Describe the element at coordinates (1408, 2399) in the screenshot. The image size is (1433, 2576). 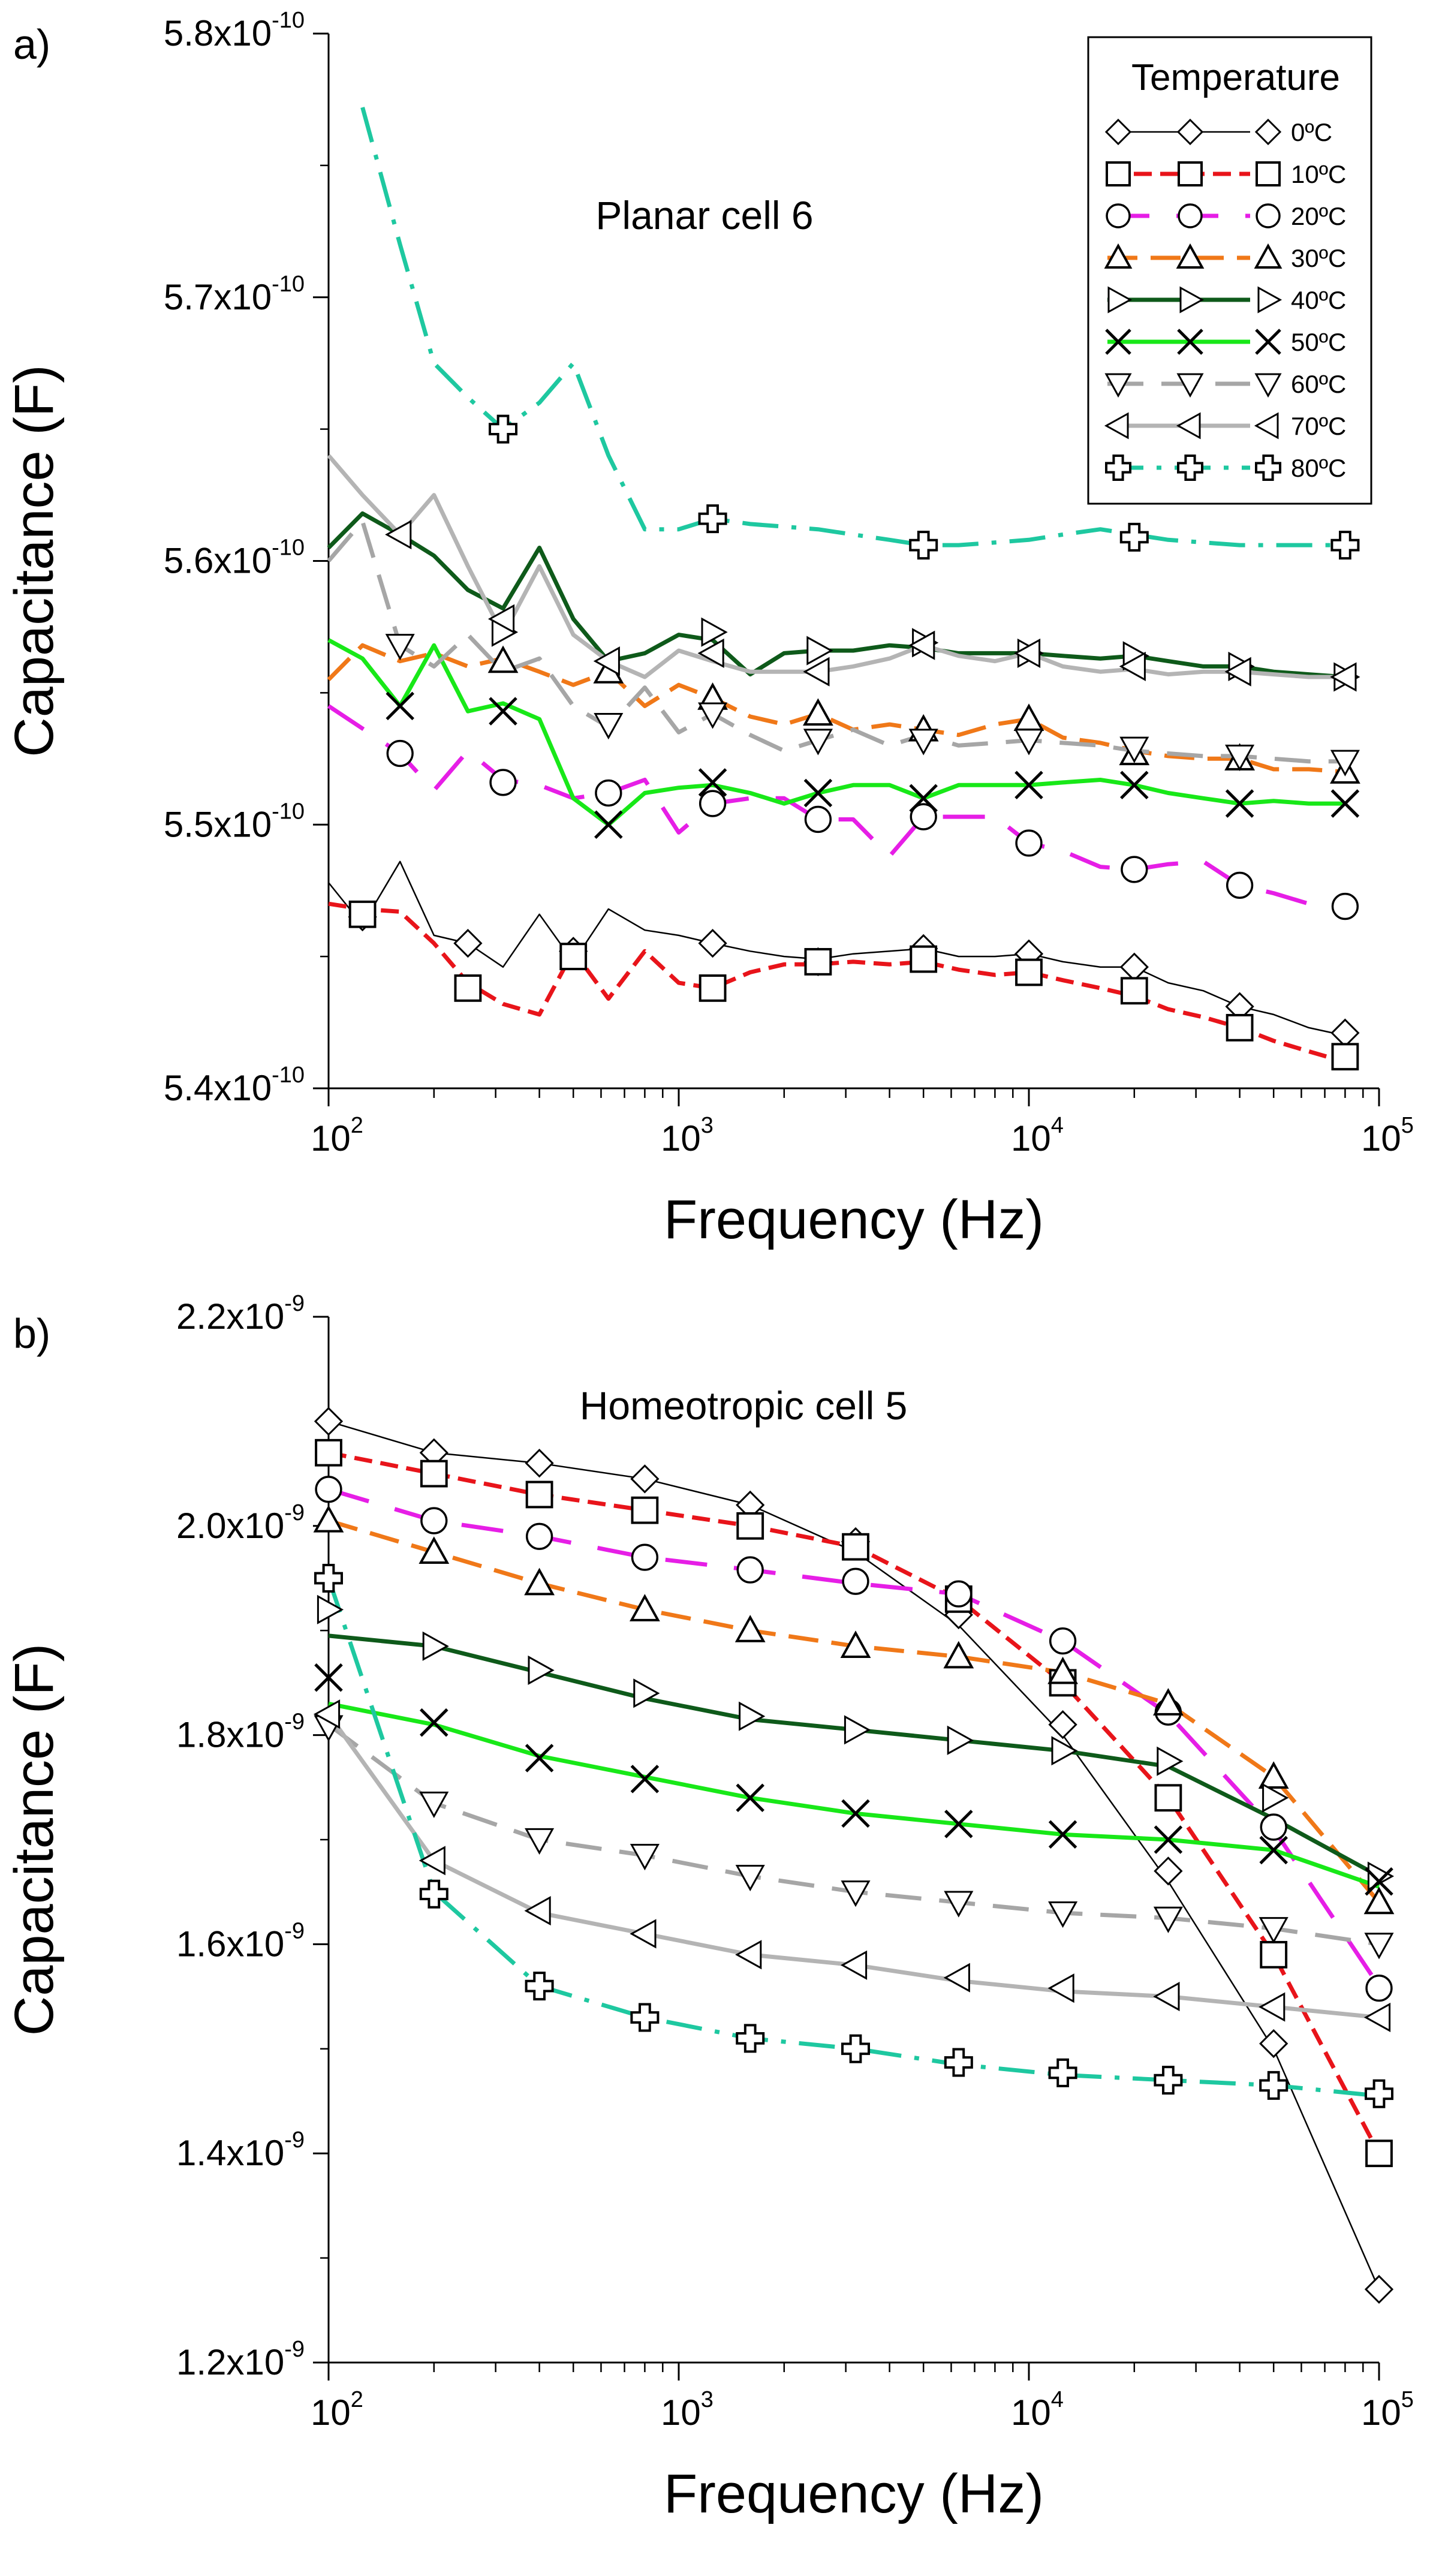
I see `x-tick-label-exponent: 5` at that location.